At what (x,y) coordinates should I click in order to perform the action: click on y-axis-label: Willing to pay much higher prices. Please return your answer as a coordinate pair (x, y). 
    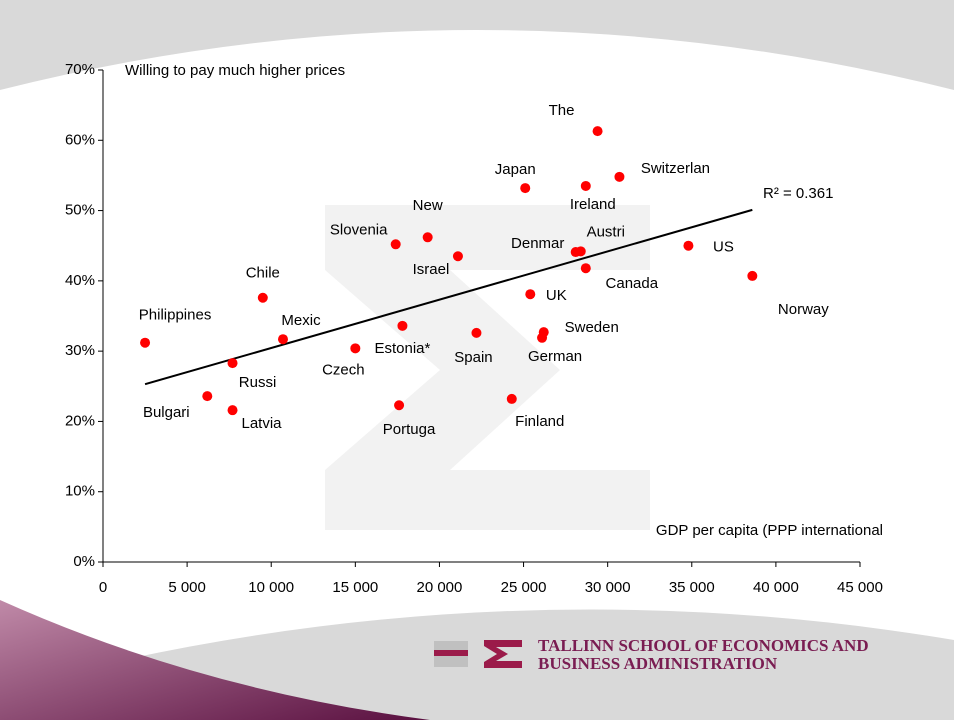
    Looking at the image, I should click on (235, 70).